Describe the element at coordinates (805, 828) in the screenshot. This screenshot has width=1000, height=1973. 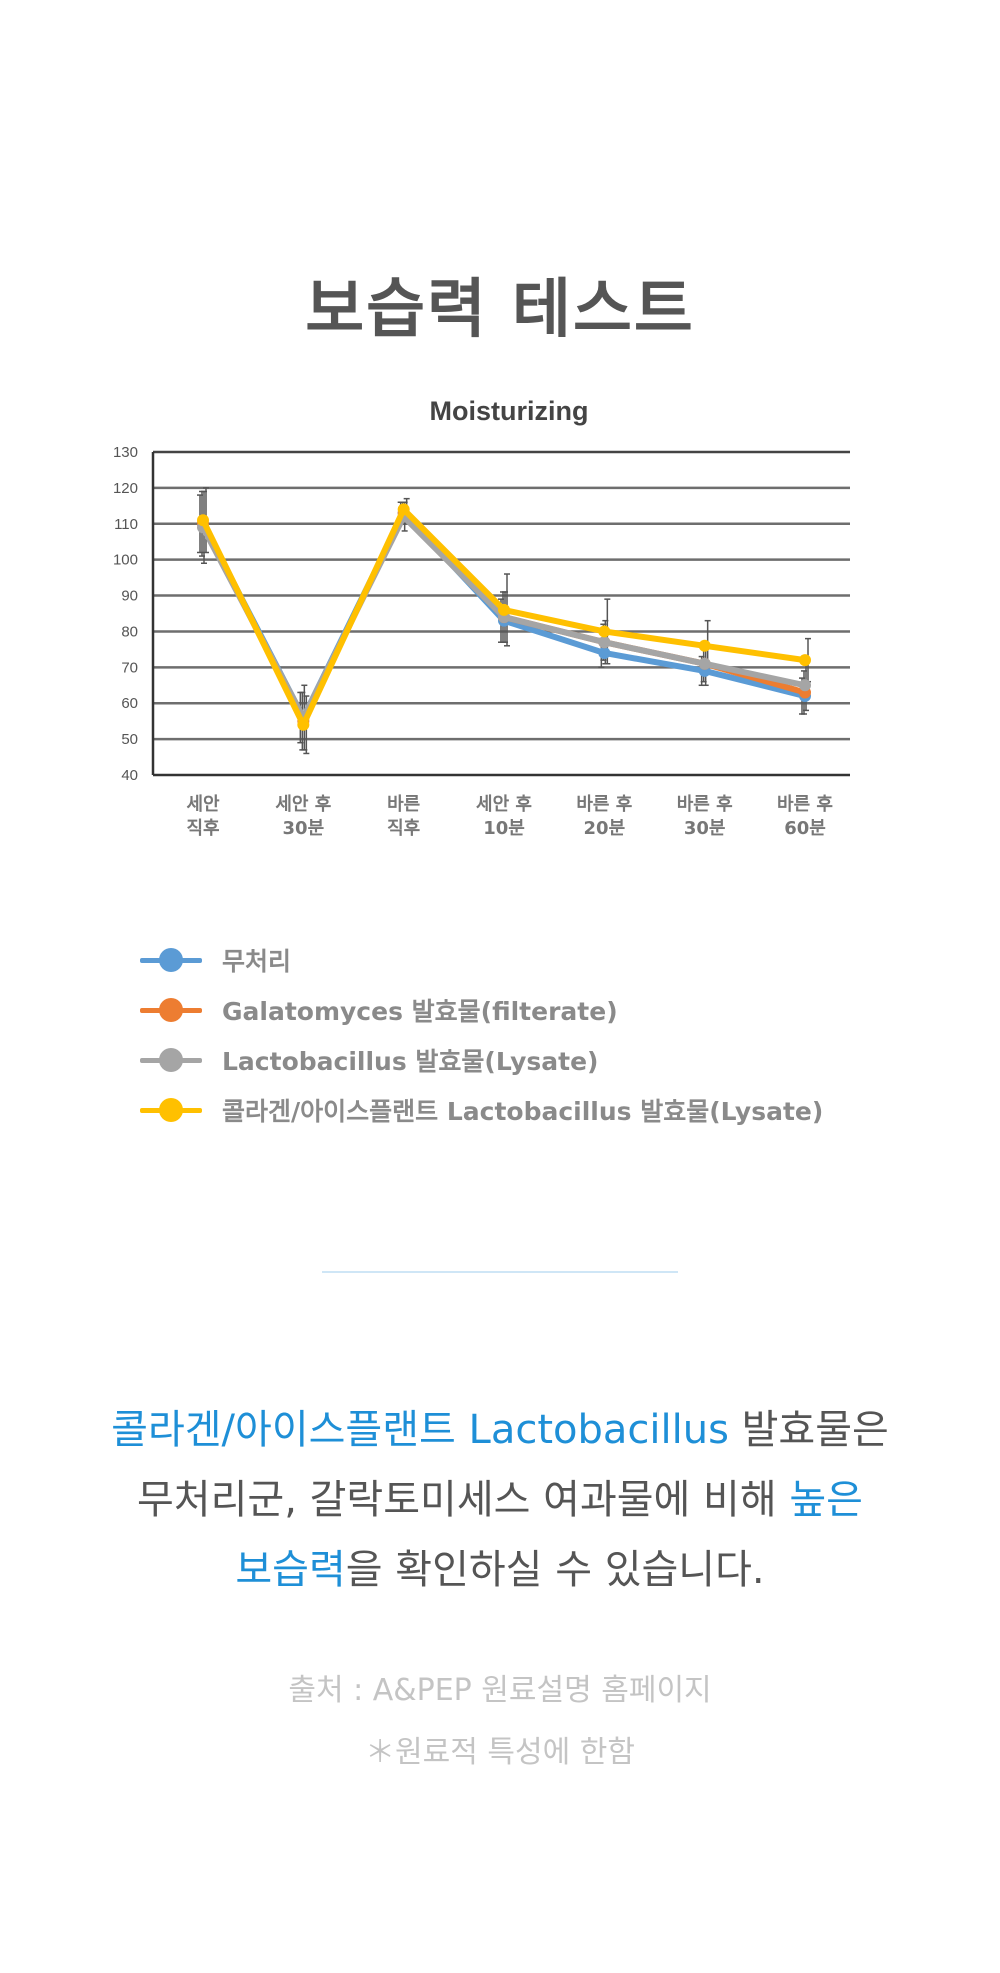
I see `x-tick-label-line: 60분` at that location.